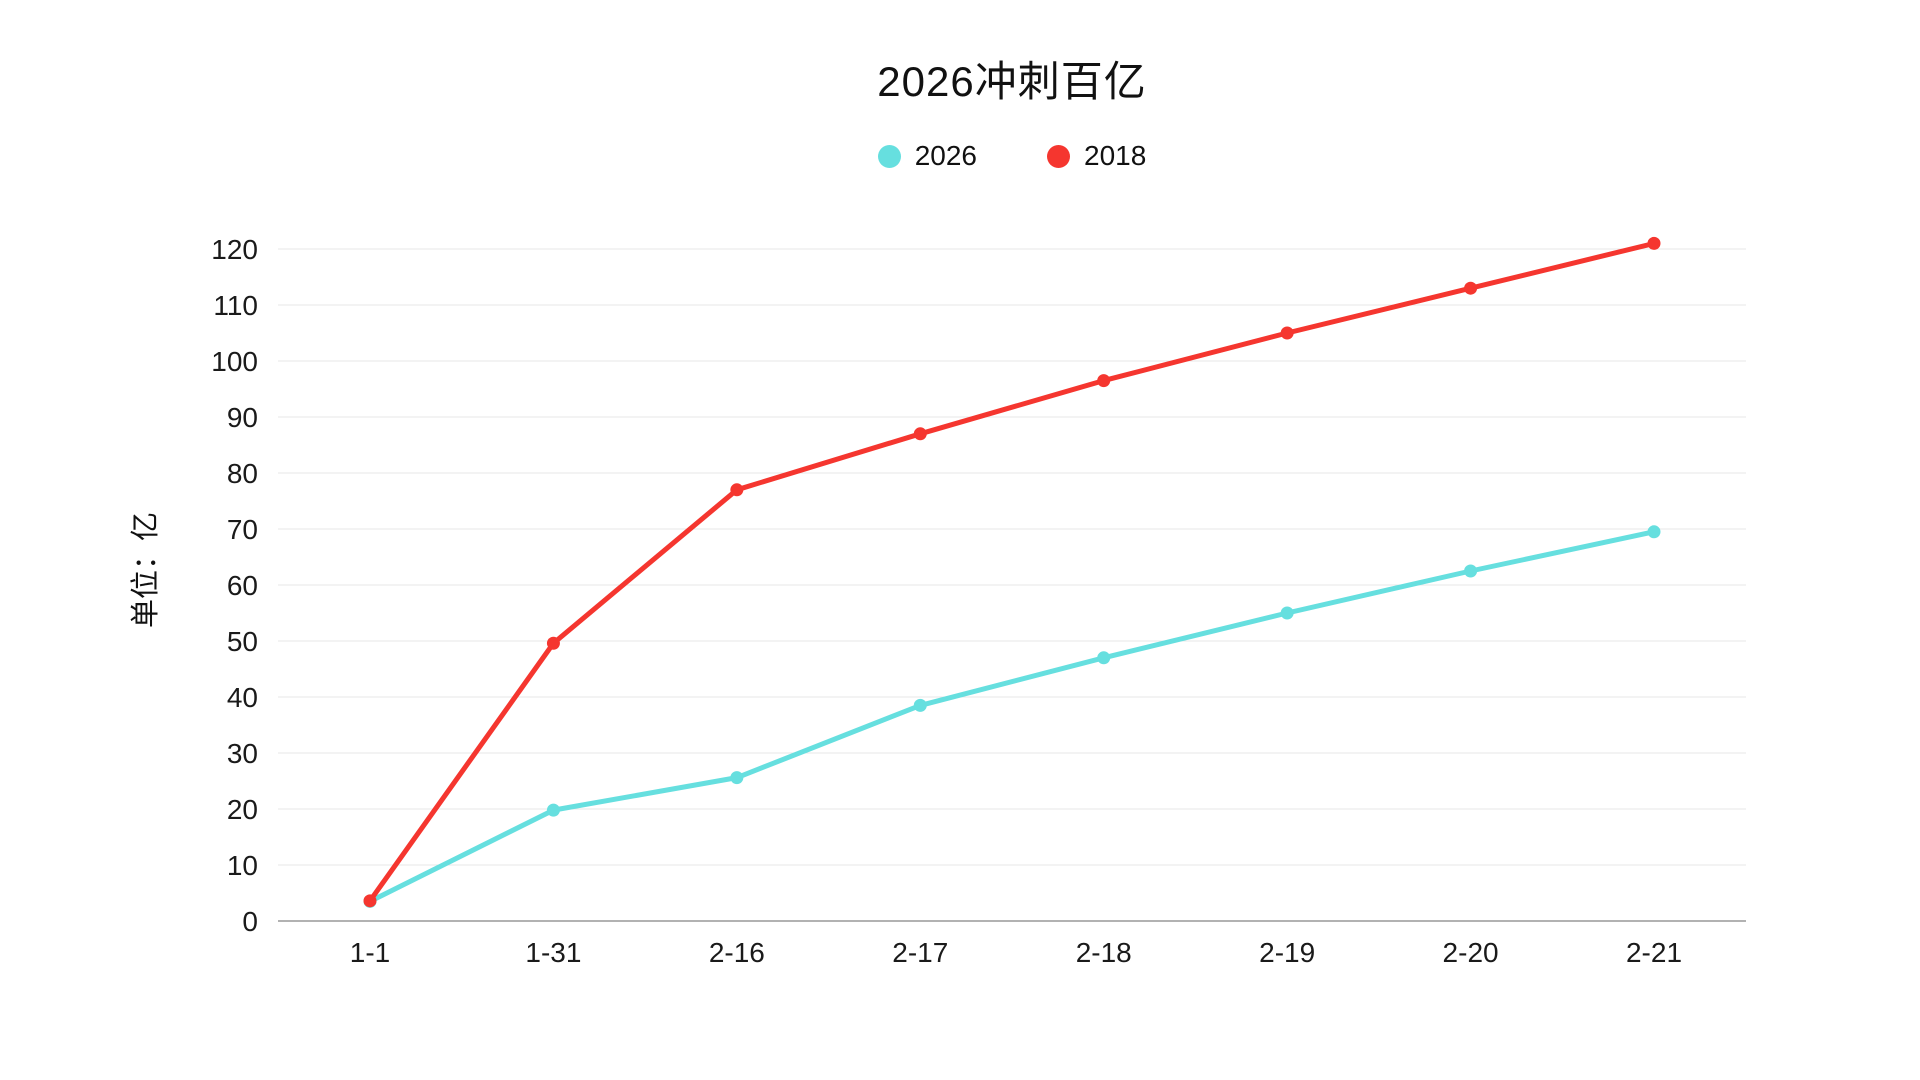 The width and height of the screenshot is (1920, 1080). Describe the element at coordinates (370, 952) in the screenshot. I see `x-tick-label: 1-1` at that location.